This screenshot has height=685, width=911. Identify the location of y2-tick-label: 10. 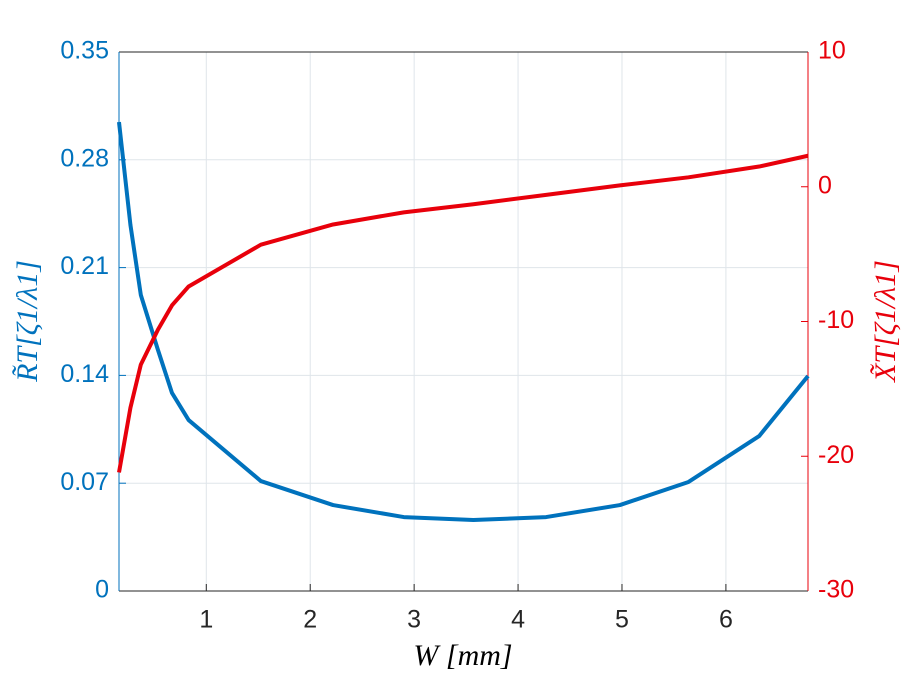
(832, 51).